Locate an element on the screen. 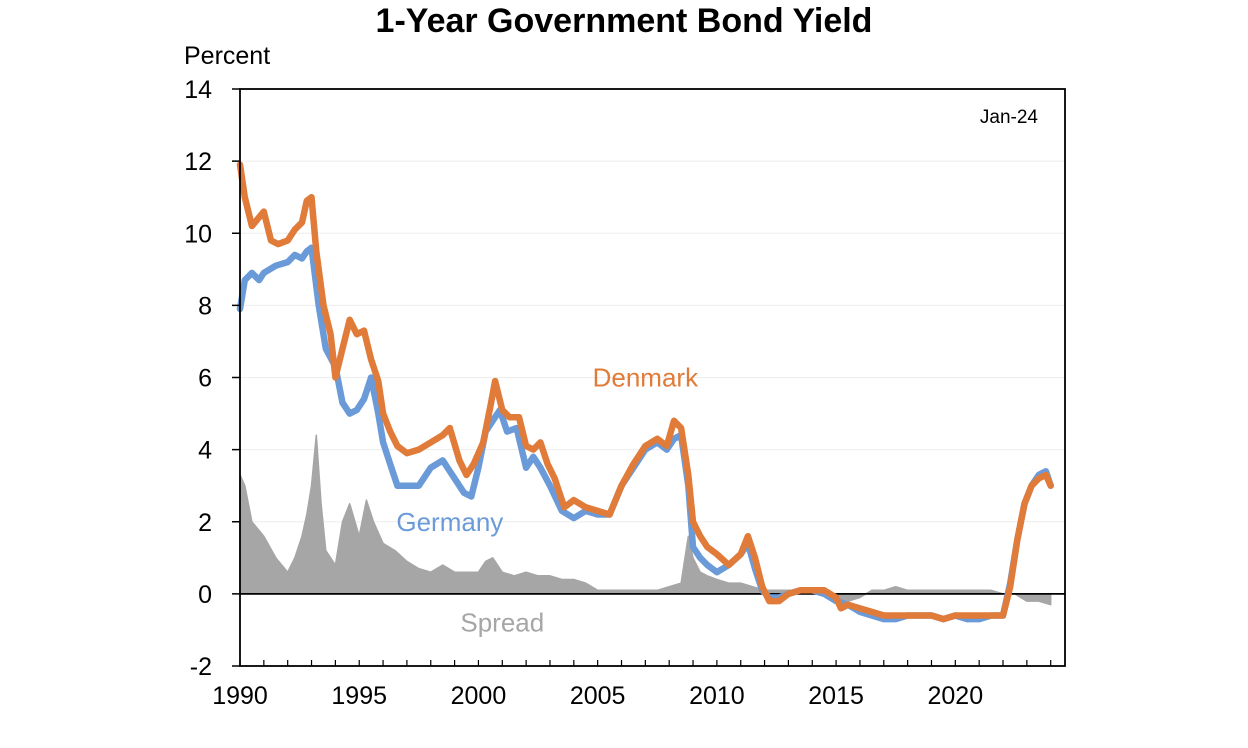  x-tick-label: 2010 is located at coordinates (717, 696).